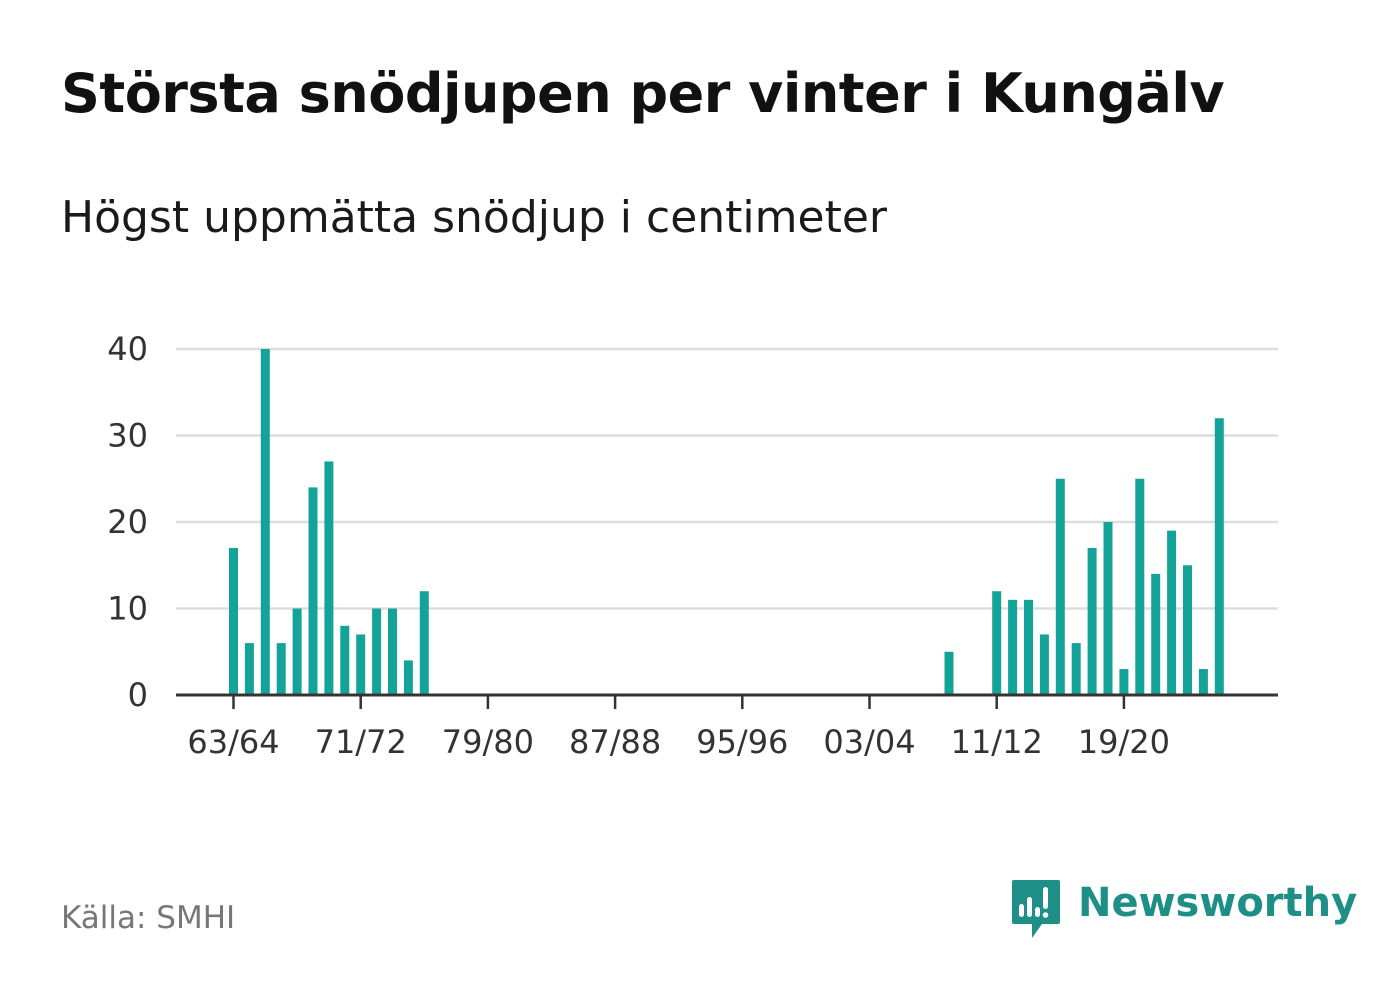 The image size is (1382, 999). I want to click on bar-23/24, so click(1187, 630).